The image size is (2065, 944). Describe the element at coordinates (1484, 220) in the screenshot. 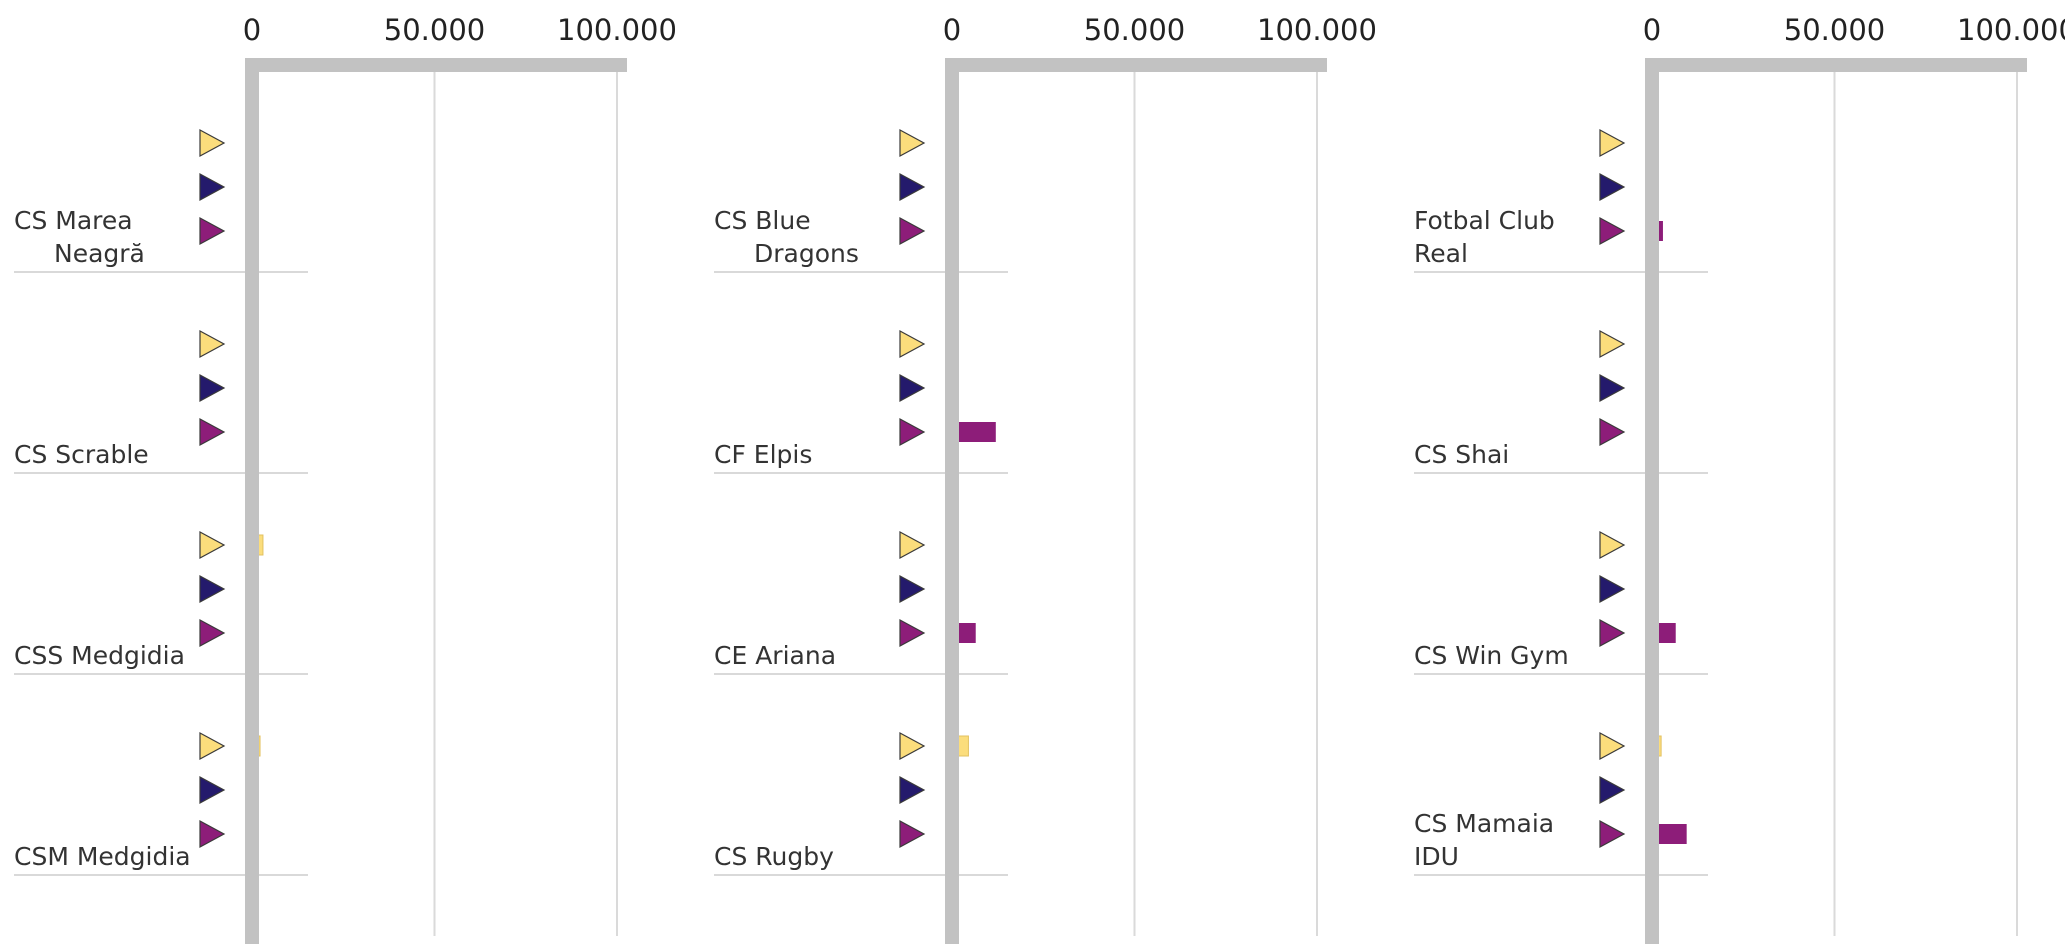

I see `category-label: Fotbal Club` at that location.